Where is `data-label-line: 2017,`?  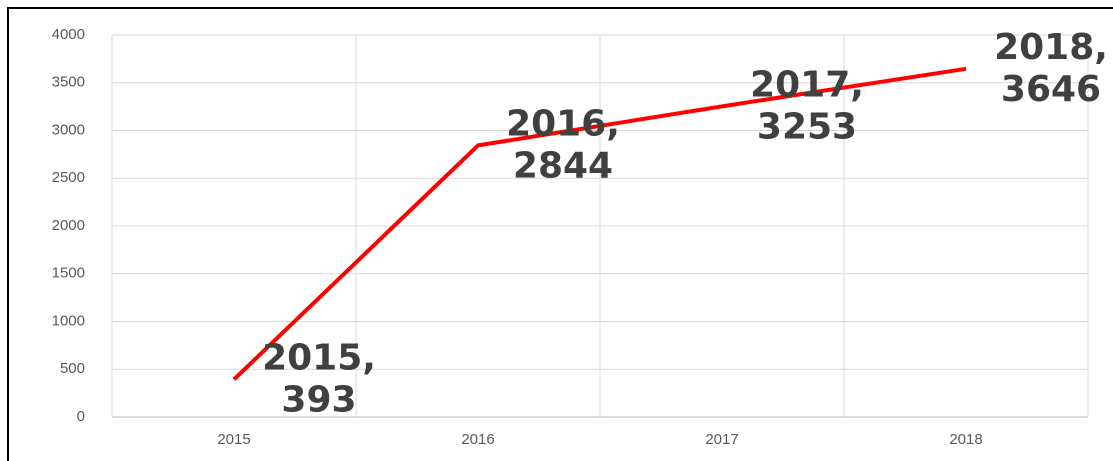
data-label-line: 2017, is located at coordinates (807, 84).